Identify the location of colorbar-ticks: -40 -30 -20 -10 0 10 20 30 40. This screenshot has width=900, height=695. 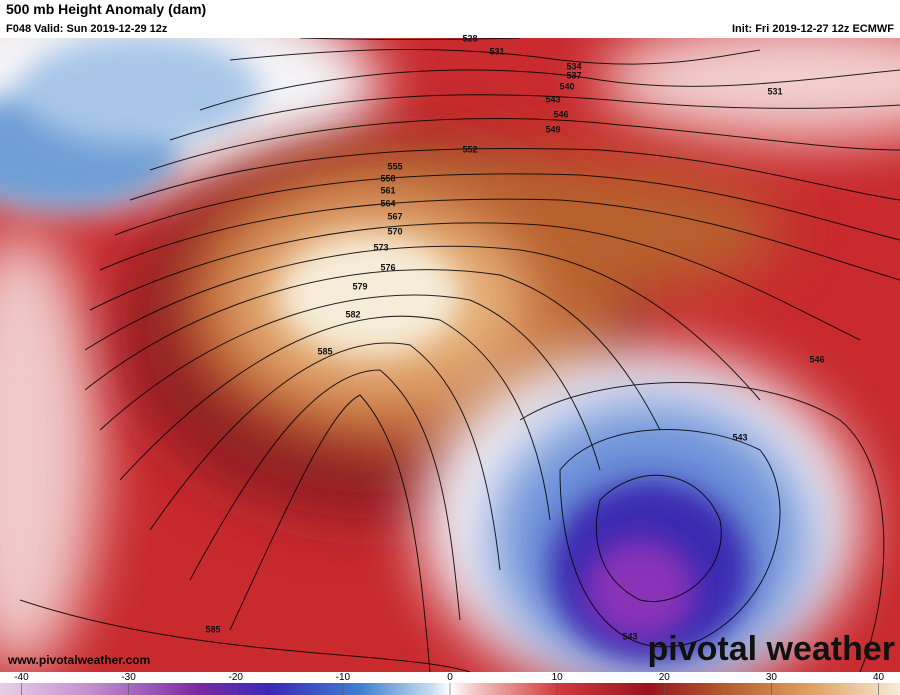
(449, 683).